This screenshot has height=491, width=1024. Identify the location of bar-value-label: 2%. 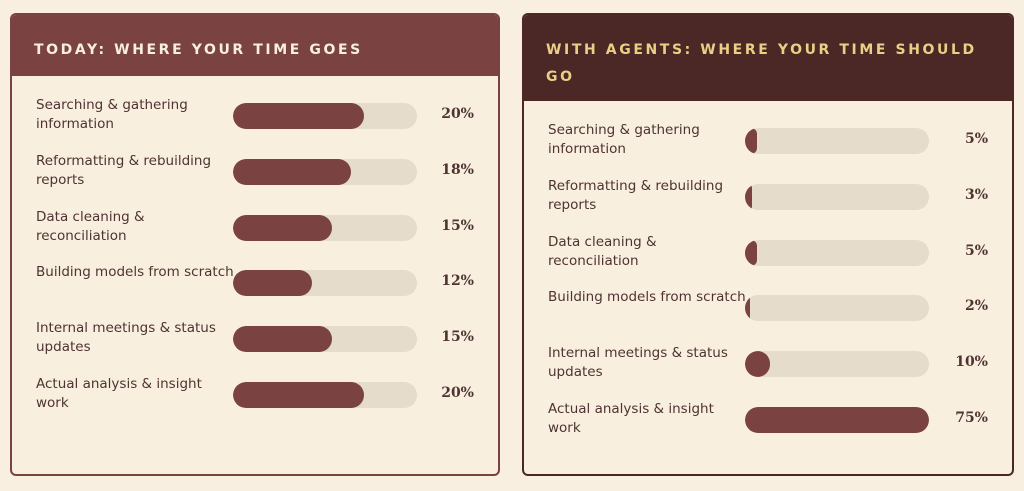
(976, 306).